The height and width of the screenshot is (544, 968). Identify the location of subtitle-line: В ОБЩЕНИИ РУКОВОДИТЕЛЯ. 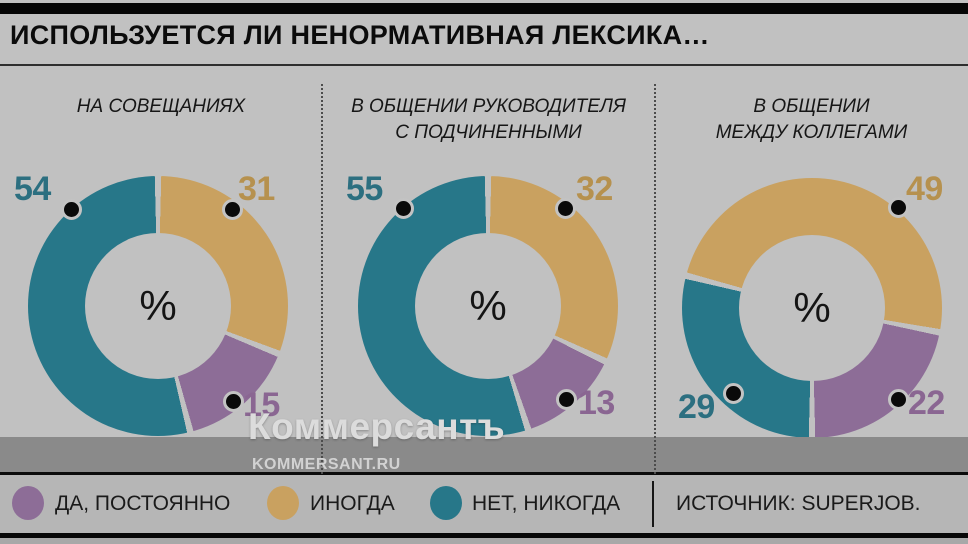
(488, 106).